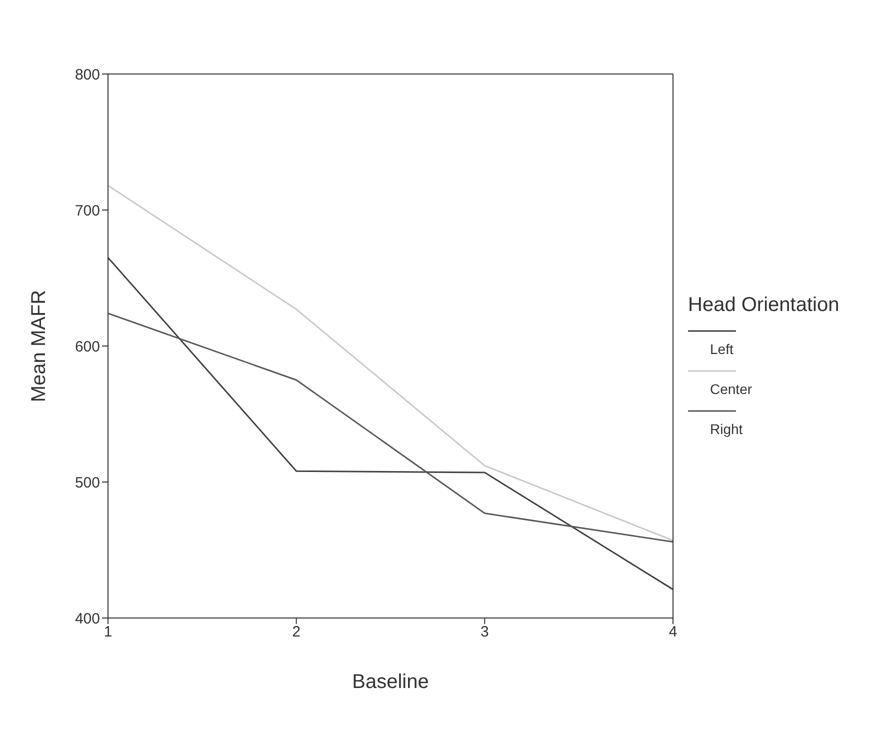  I want to click on x-tick-label: 4, so click(673, 632).